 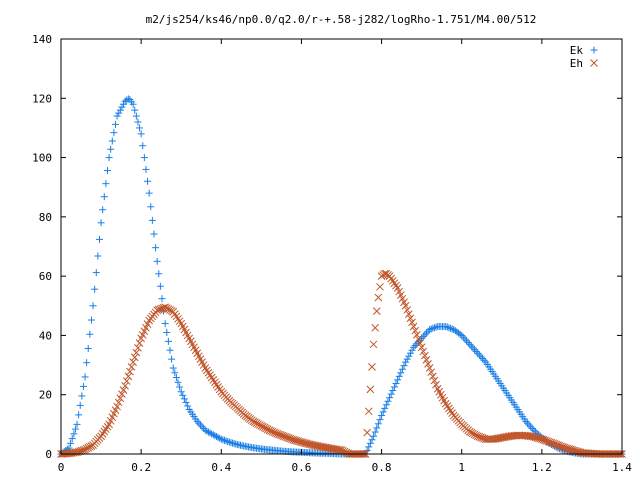 I want to click on x-tick-label: 0, so click(x=61, y=467).